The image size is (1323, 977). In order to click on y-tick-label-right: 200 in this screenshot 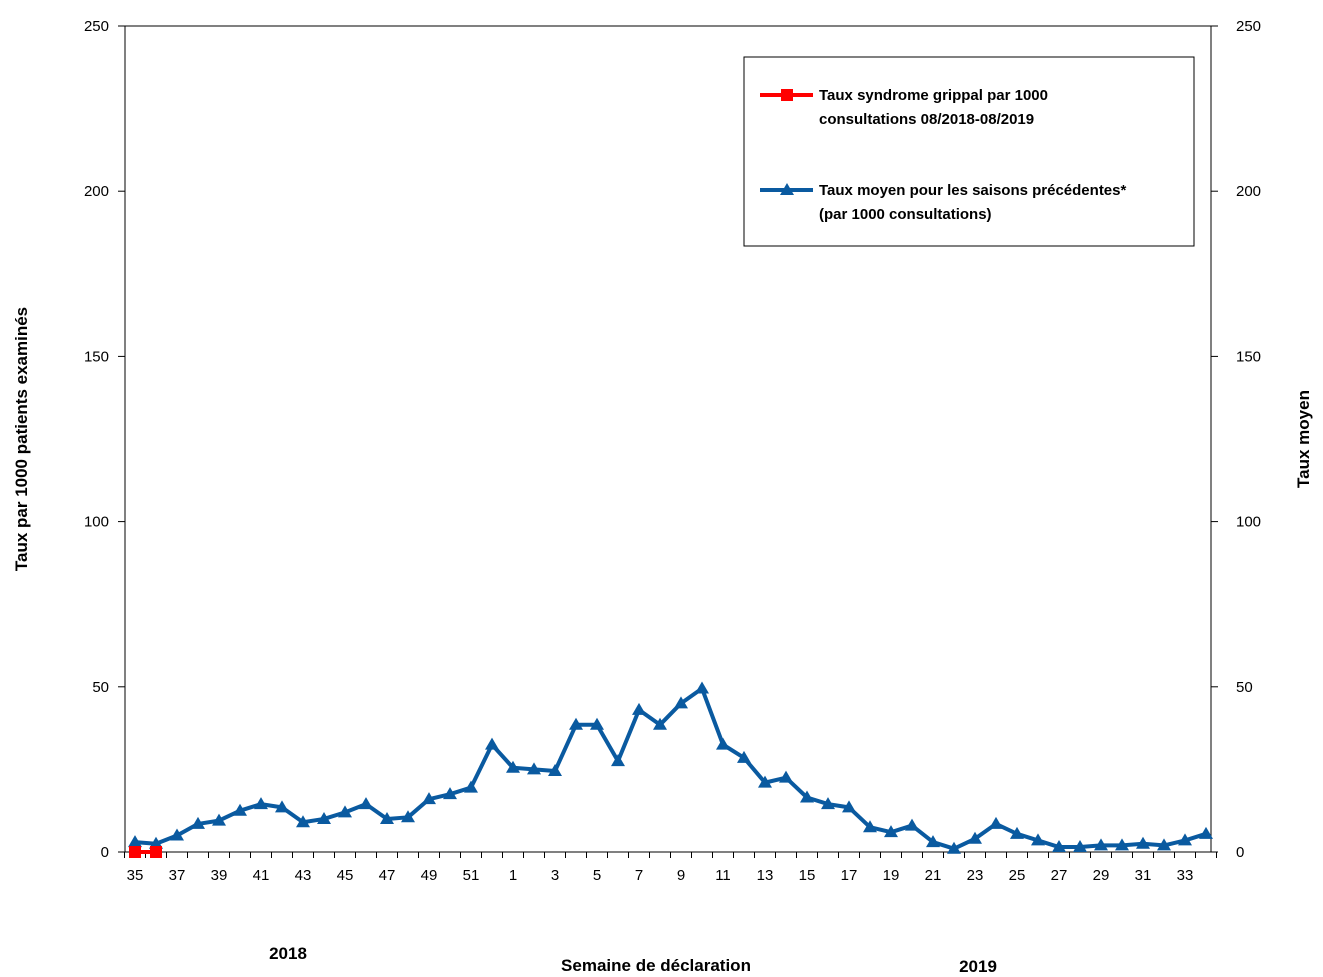, I will do `click(1248, 191)`.